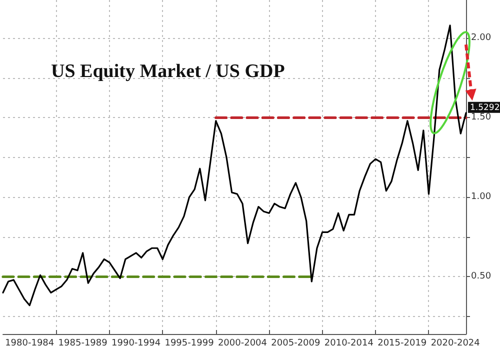 The width and height of the screenshot is (500, 352). What do you see at coordinates (481, 38) in the screenshot?
I see `y-tick-label: 2.00` at bounding box center [481, 38].